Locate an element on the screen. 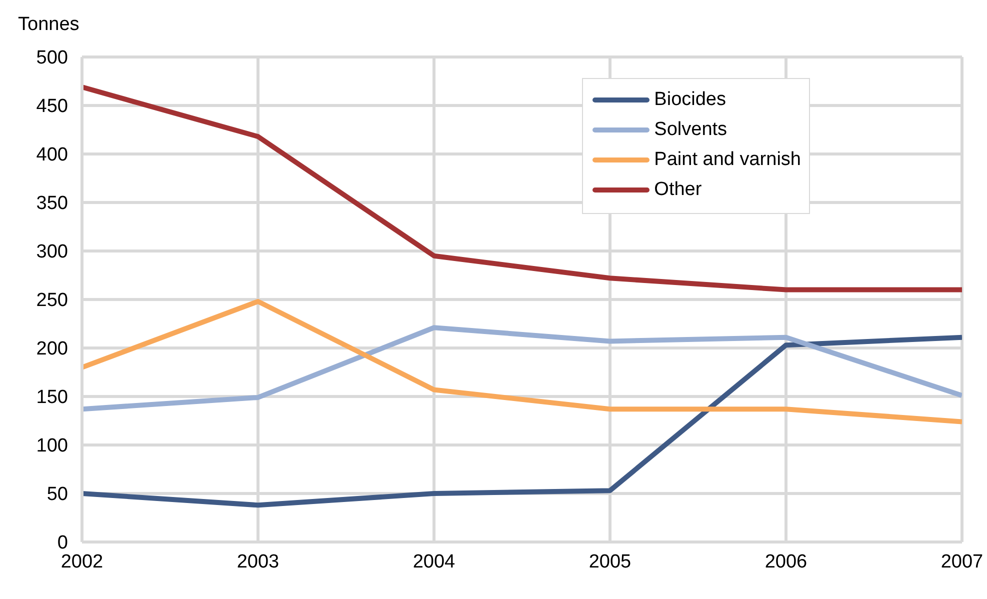 This screenshot has width=987, height=599. y-tick-label: 50 is located at coordinates (57, 495).